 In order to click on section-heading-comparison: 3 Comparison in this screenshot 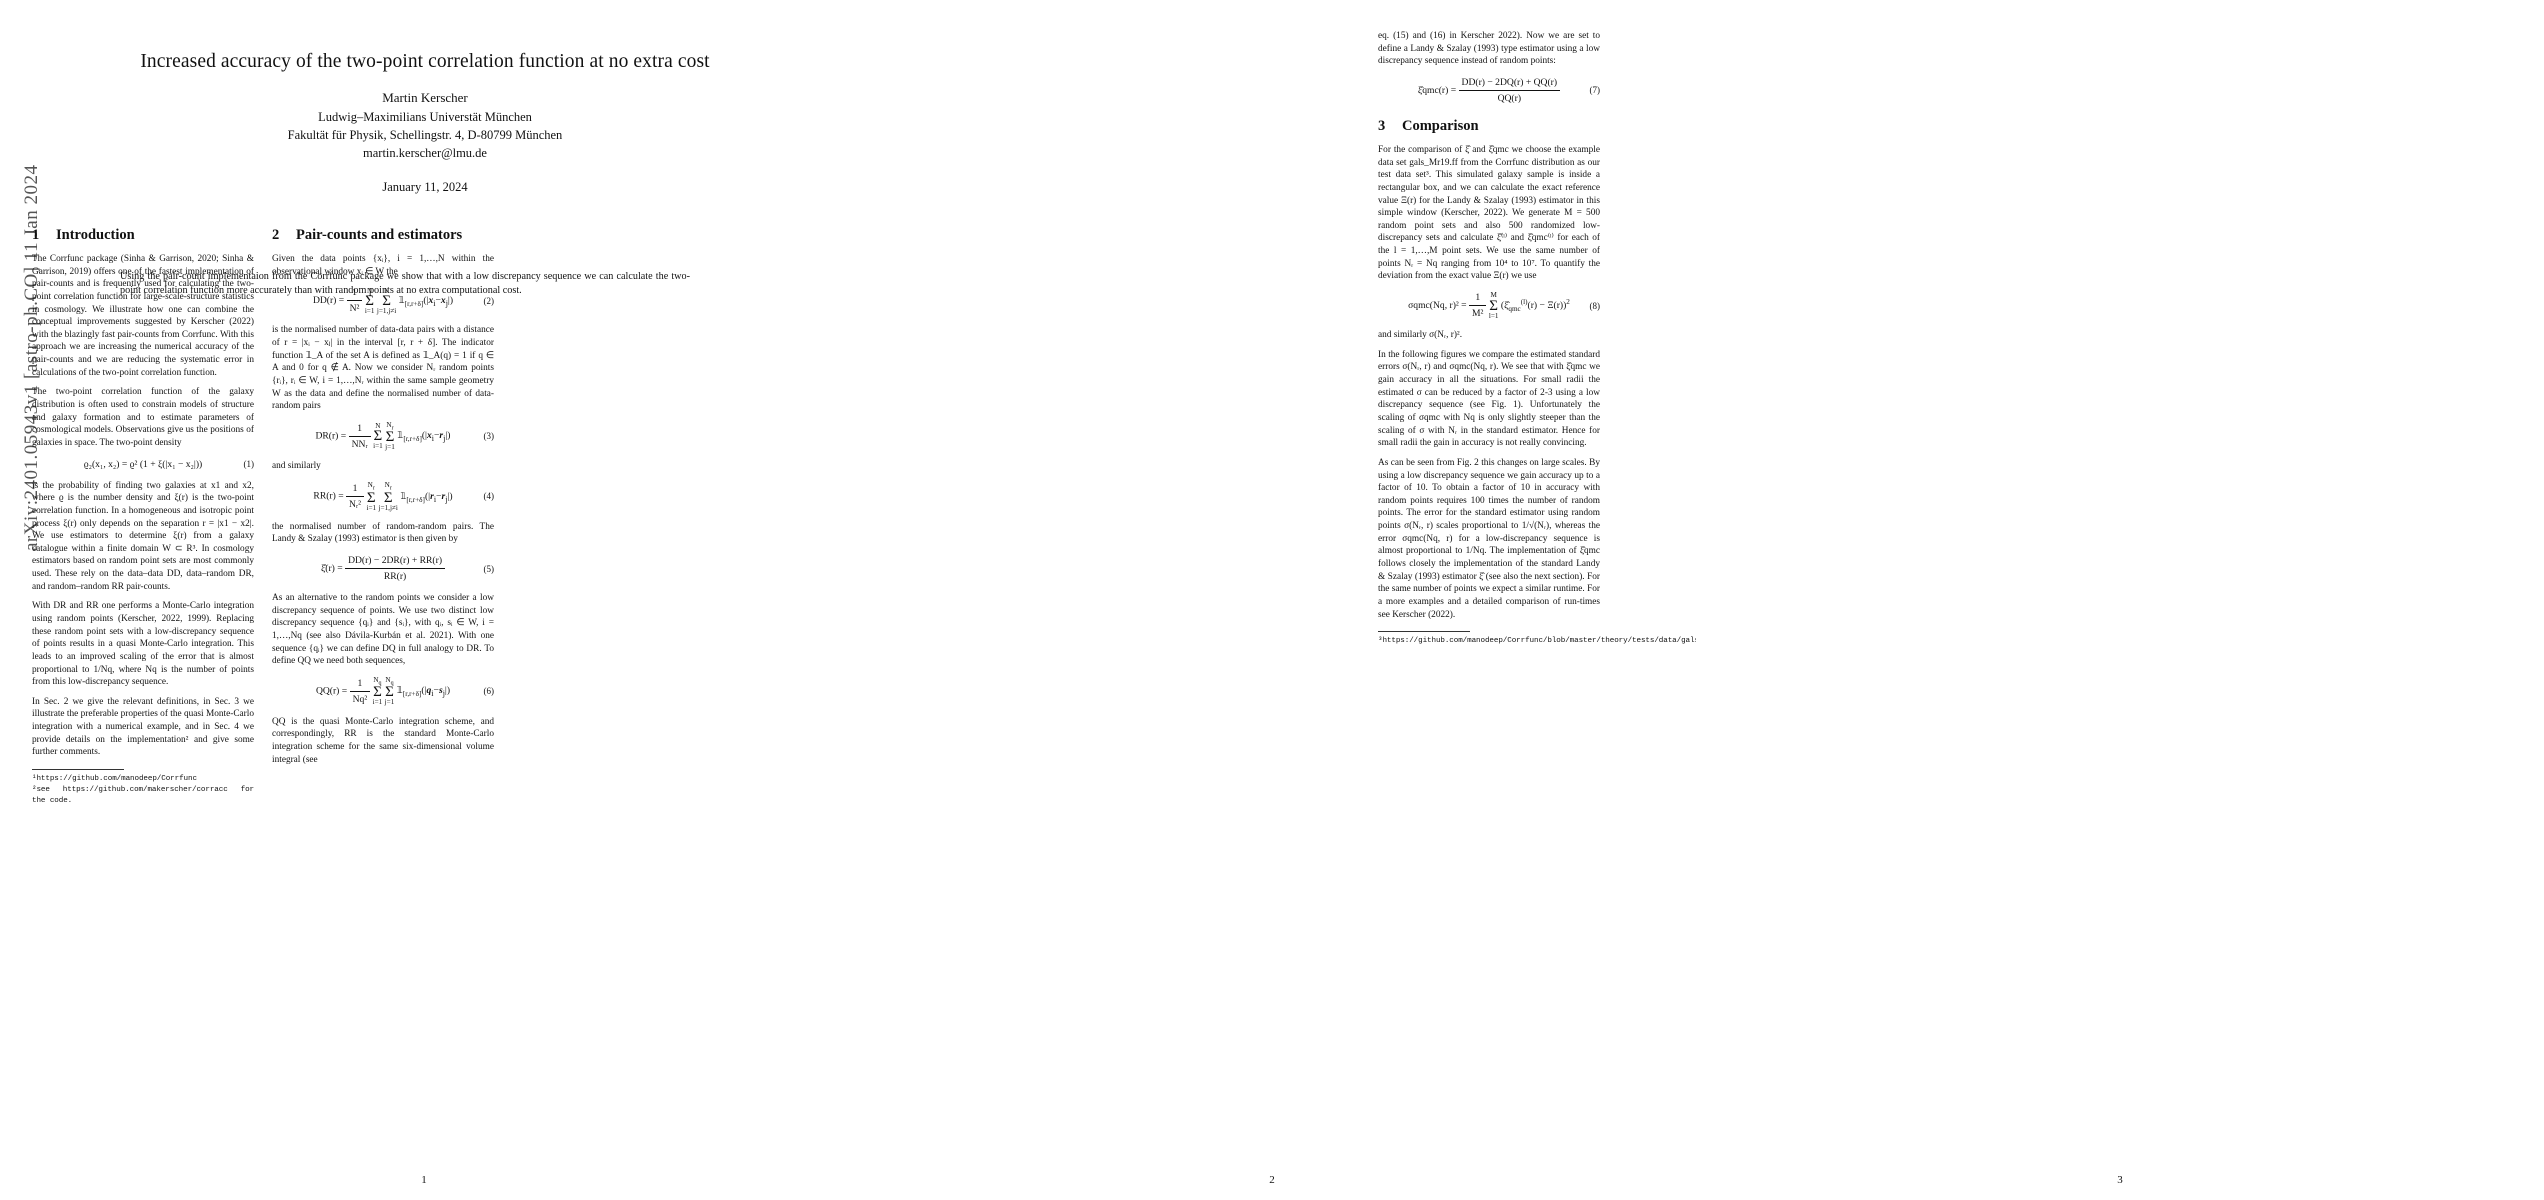, I will do `click(1489, 126)`.